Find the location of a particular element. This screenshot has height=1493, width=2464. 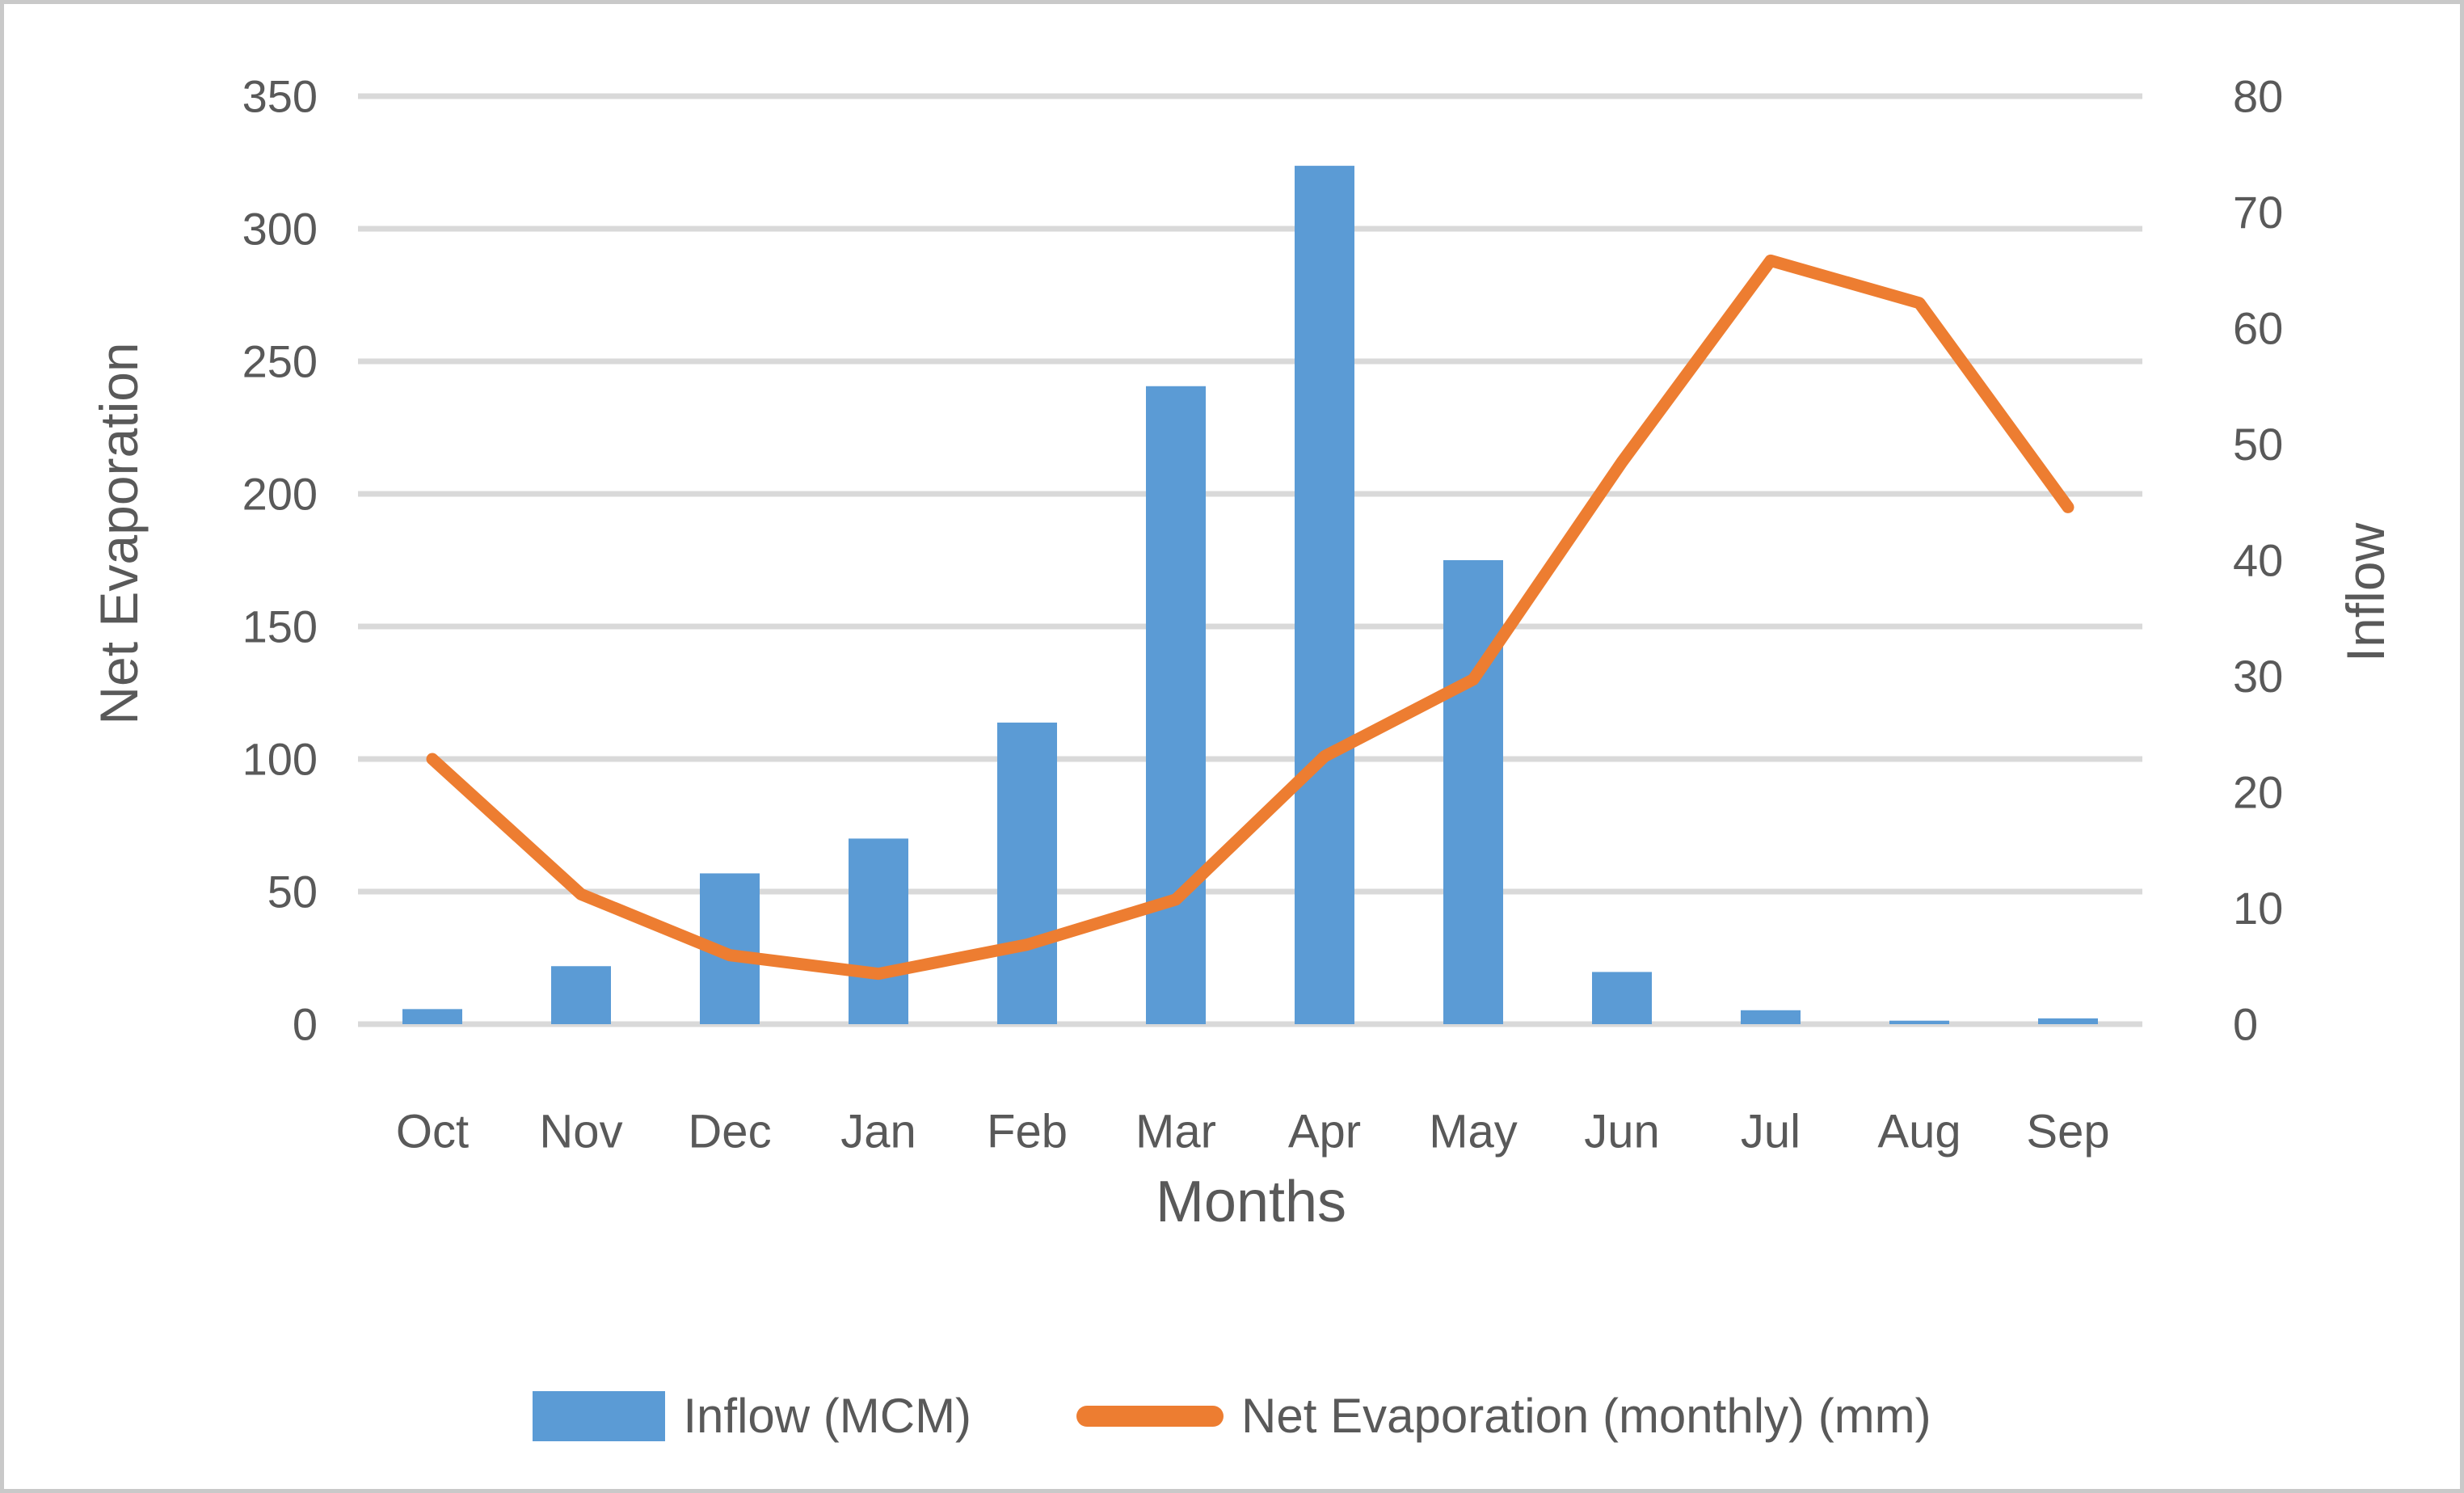

legend-item-inflow: Inflow (MCM) is located at coordinates (752, 1416).